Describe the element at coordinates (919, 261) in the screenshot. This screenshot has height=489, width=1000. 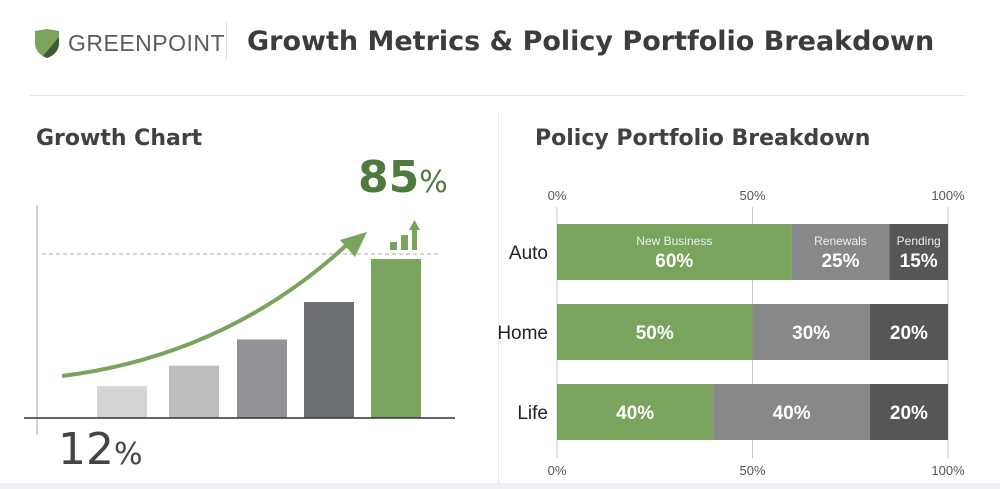
I see `data-label: 15%` at that location.